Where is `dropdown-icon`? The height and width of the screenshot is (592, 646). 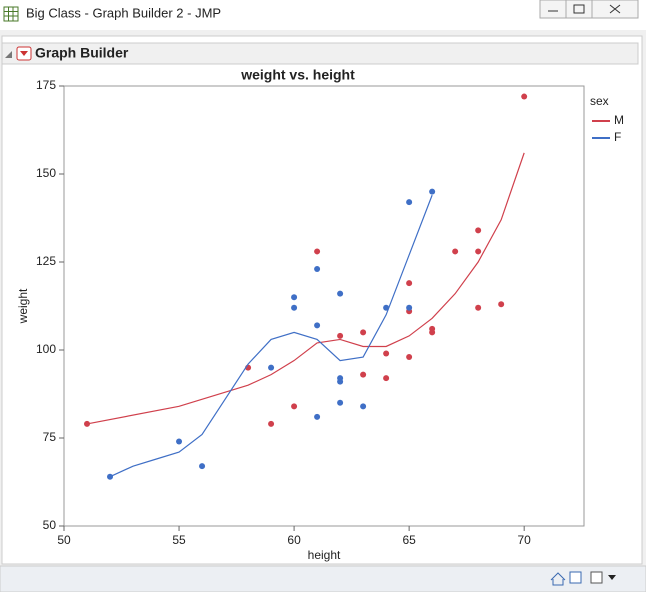 dropdown-icon is located at coordinates (612, 577).